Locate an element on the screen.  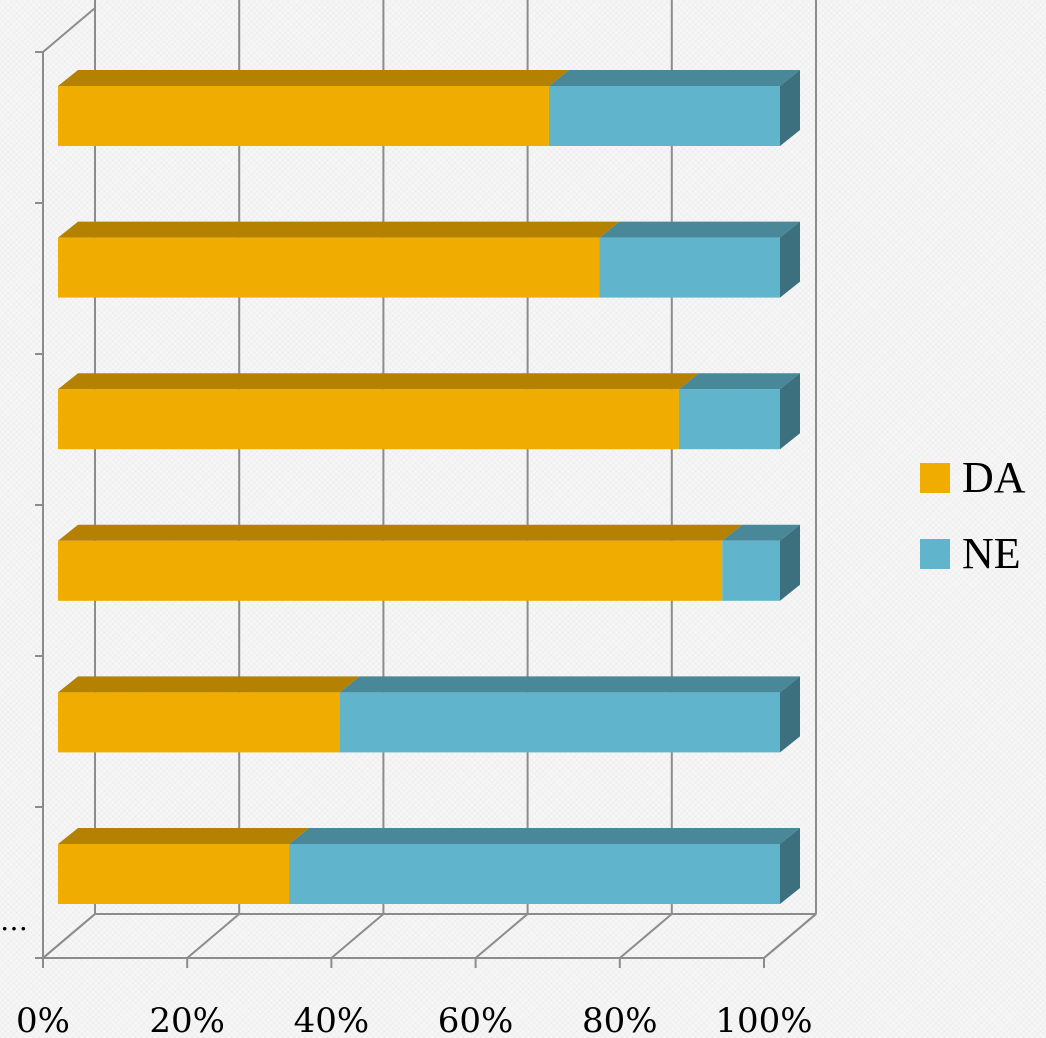
x-tick-label: 20% is located at coordinates (187, 1019).